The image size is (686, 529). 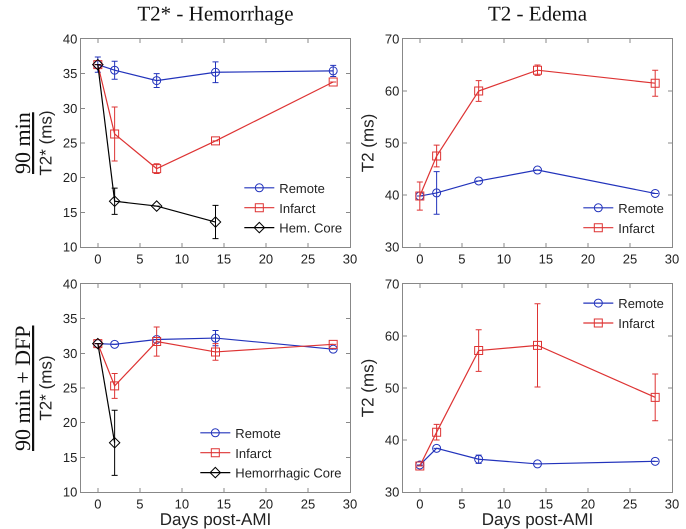 What do you see at coordinates (22, 388) in the screenshot?
I see `text: 90 min + DFP` at bounding box center [22, 388].